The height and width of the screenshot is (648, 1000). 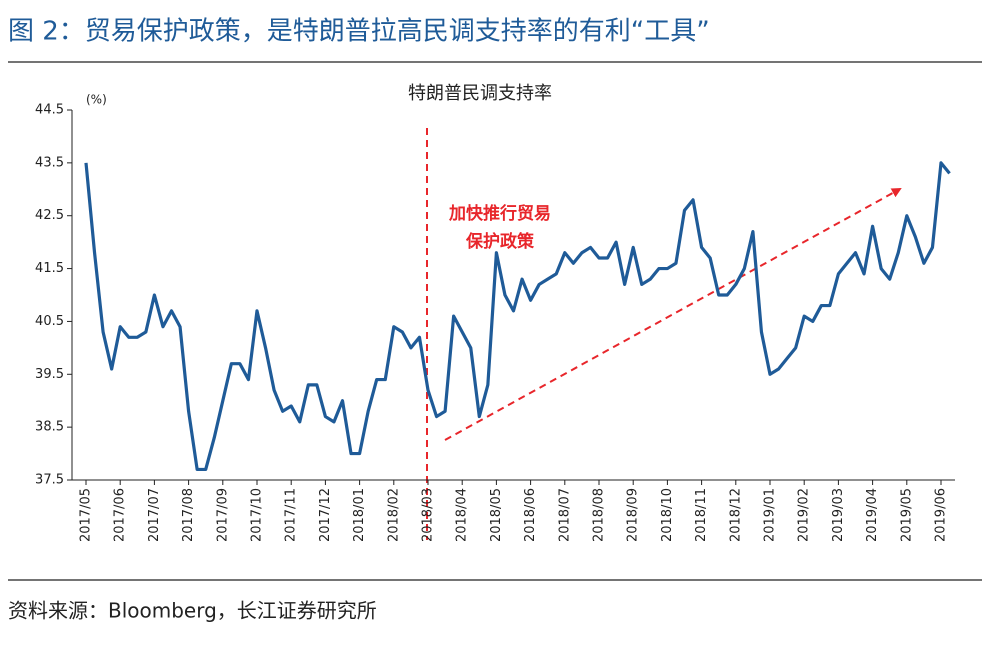 I want to click on y-tick-label: 38.5, so click(x=49, y=427).